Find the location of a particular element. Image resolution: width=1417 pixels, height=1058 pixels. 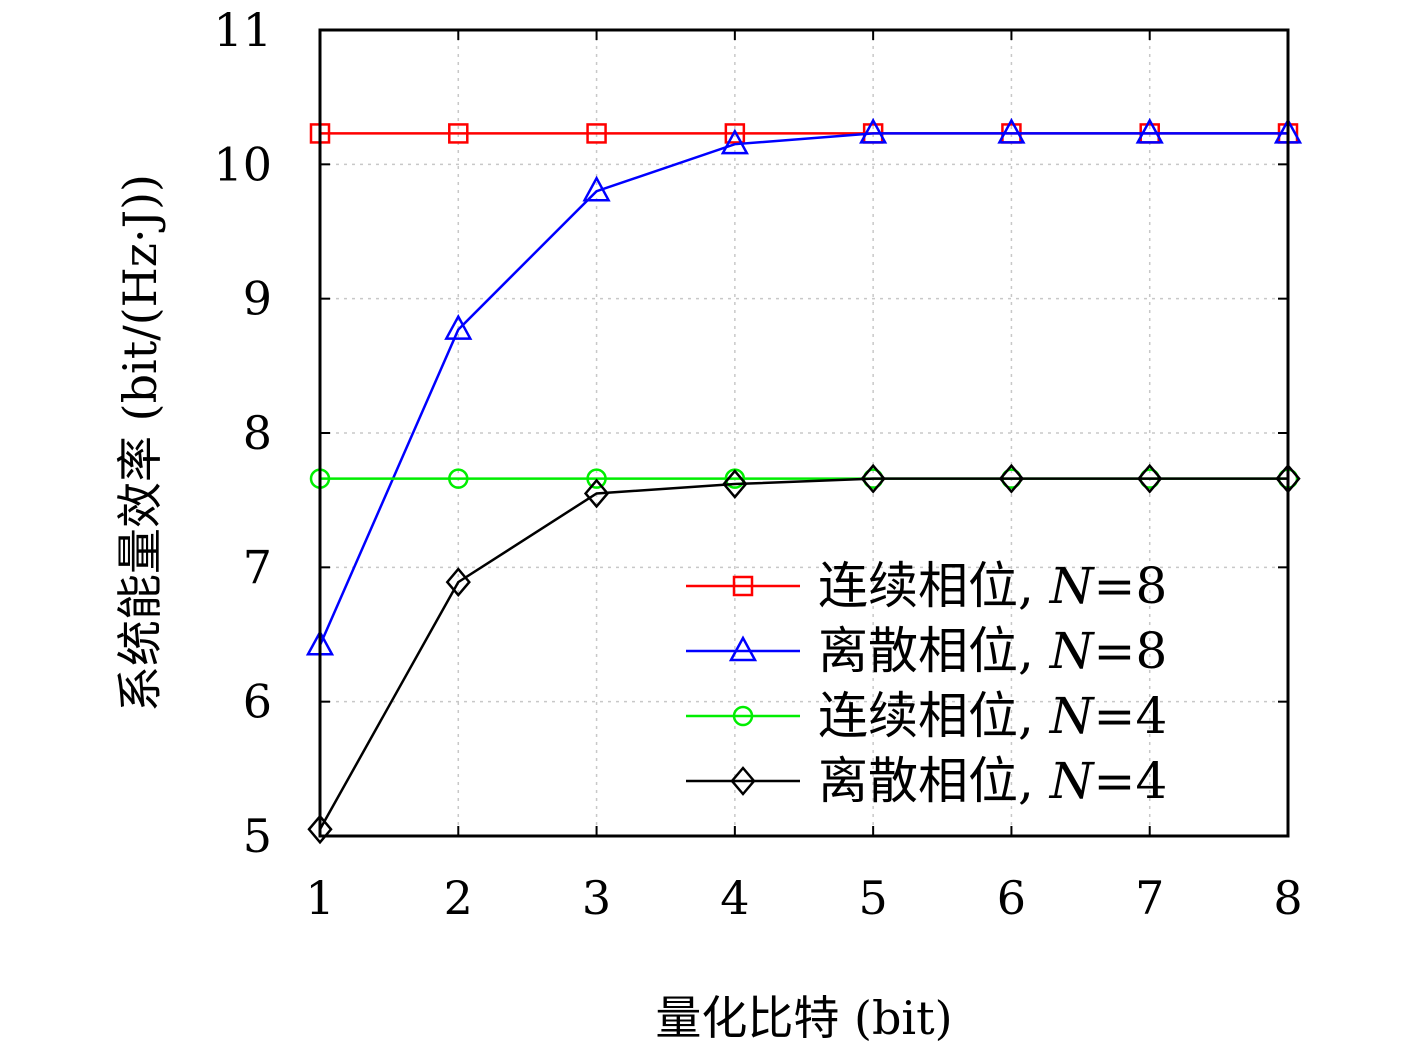

legend-label: 连续相位, N=4 is located at coordinates (992, 716).